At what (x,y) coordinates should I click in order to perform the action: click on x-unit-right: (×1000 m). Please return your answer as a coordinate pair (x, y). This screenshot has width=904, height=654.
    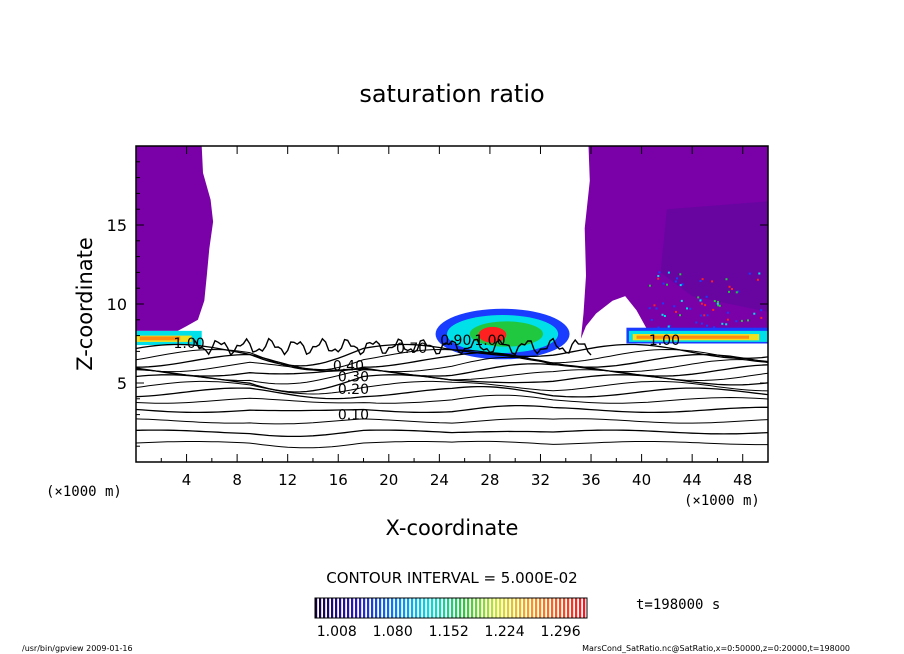
    Looking at the image, I should click on (722, 501).